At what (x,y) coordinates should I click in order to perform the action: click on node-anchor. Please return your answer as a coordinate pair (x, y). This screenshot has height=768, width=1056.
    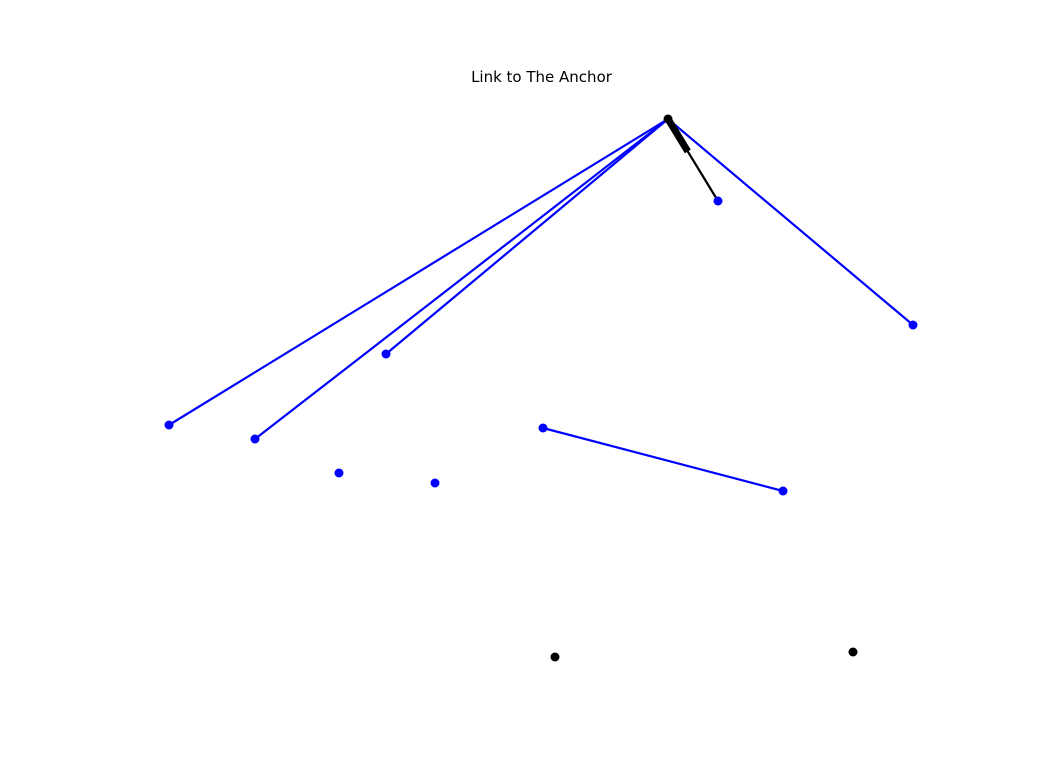
    Looking at the image, I should click on (668, 119).